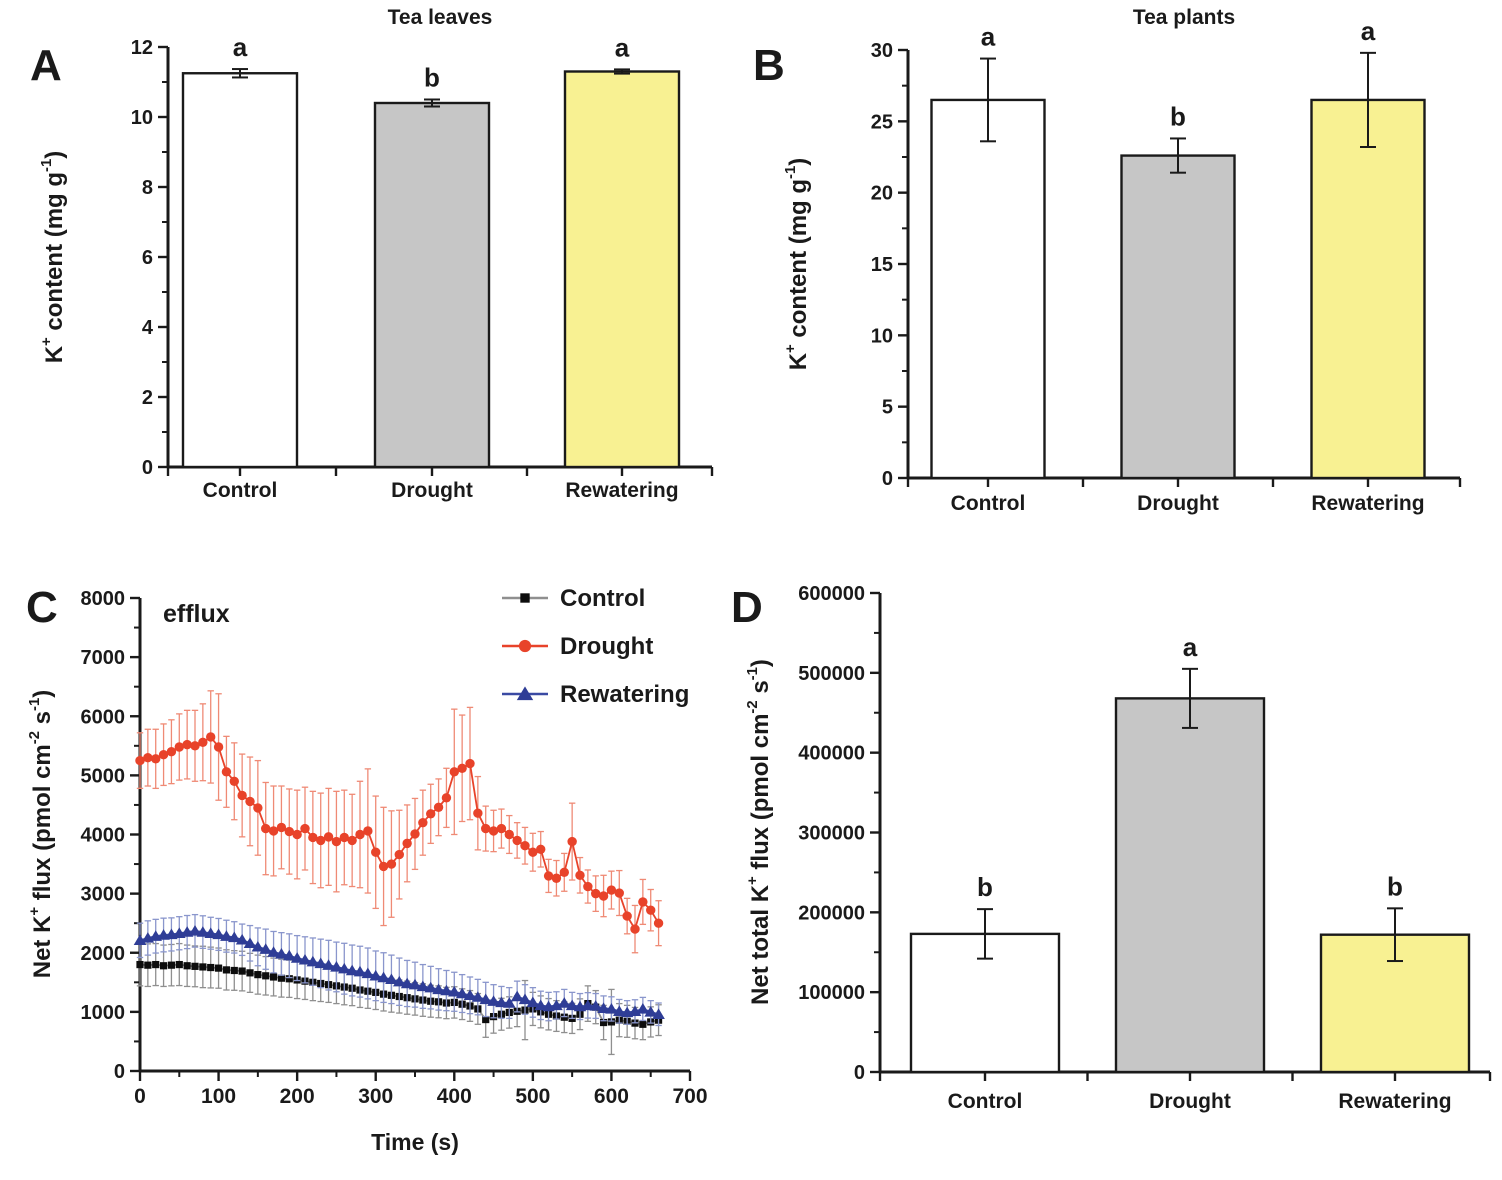  Describe the element at coordinates (882, 51) in the screenshot. I see `y-tick-label: 30` at that location.